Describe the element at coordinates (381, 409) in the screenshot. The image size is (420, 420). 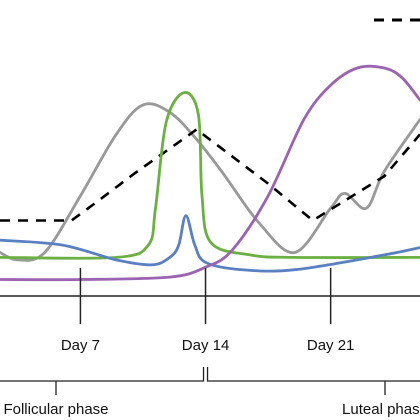
I see `phase-label-2: Luteal phase` at that location.